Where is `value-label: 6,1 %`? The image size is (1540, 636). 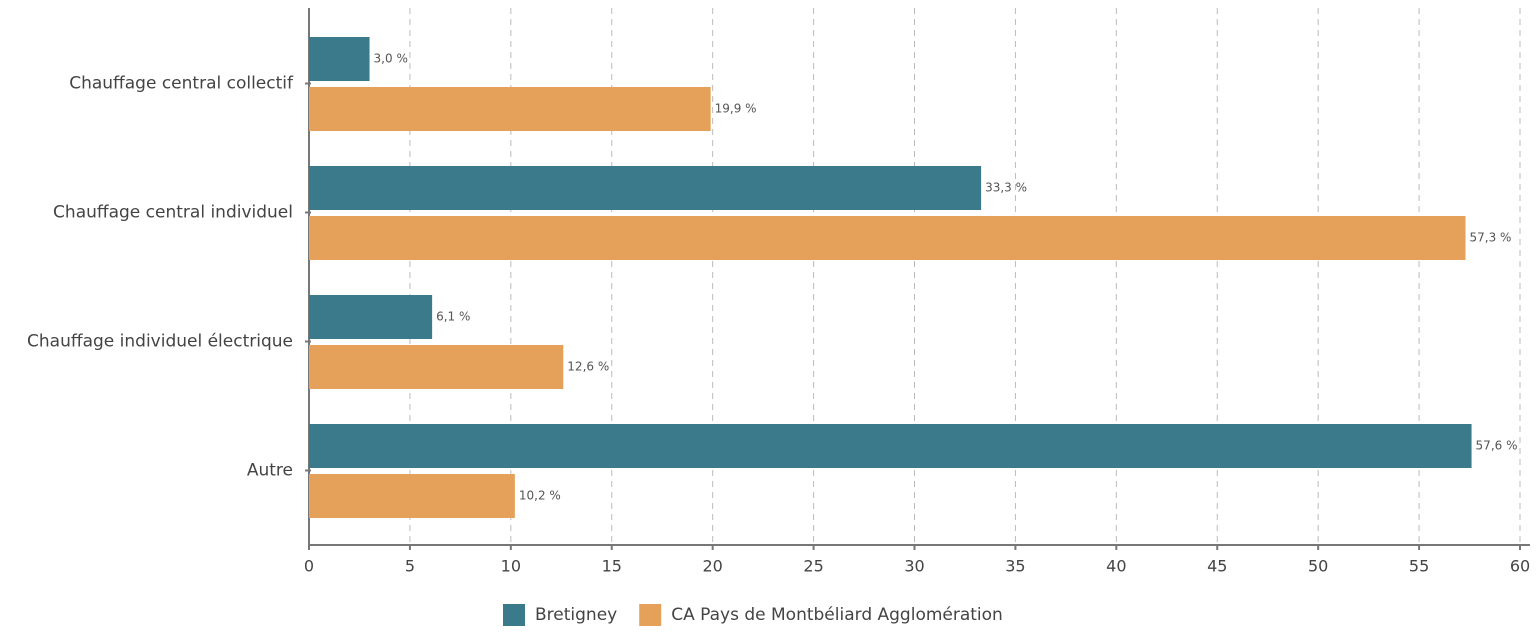
value-label: 6,1 % is located at coordinates (453, 317).